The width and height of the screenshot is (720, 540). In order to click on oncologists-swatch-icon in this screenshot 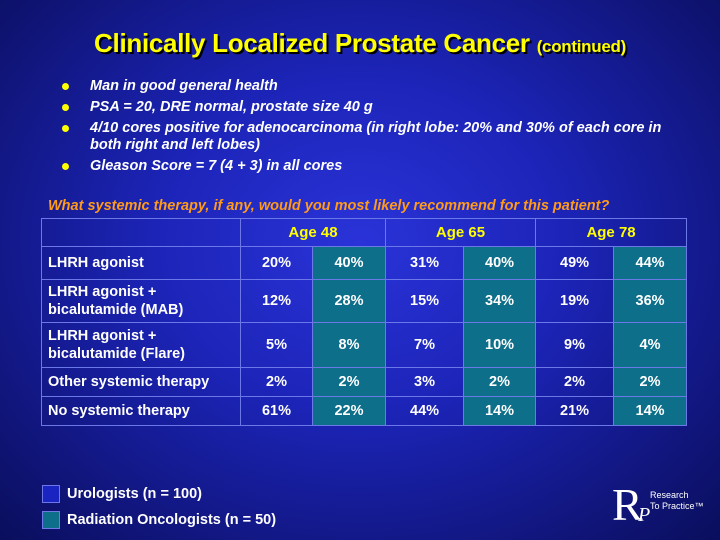, I will do `click(51, 520)`.